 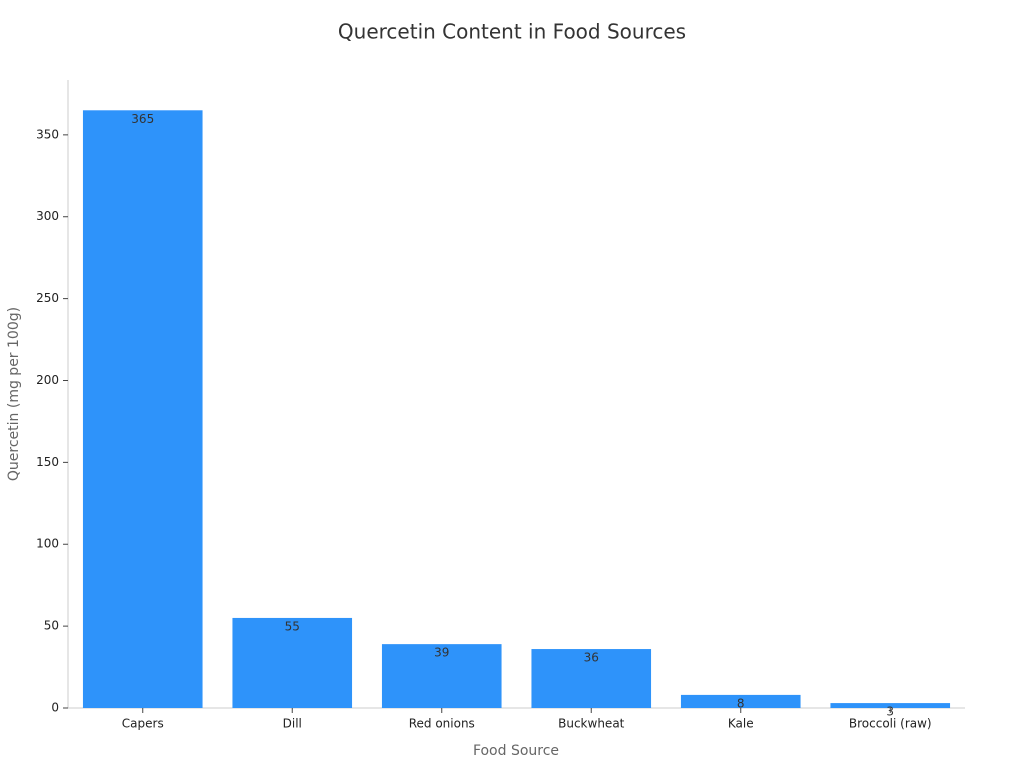 What do you see at coordinates (890, 724) in the screenshot?
I see `x-tick-label: Broccoli (raw)` at bounding box center [890, 724].